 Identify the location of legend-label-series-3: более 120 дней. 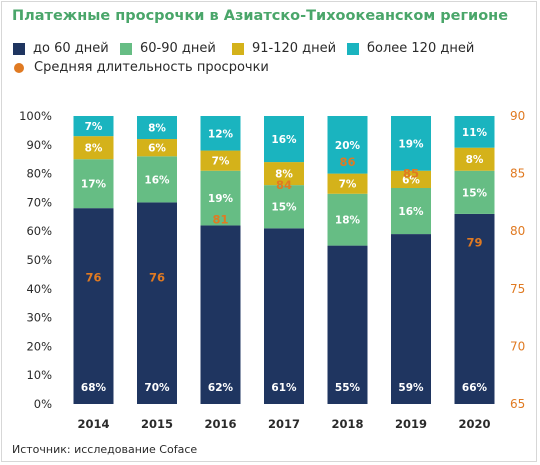
(421, 48).